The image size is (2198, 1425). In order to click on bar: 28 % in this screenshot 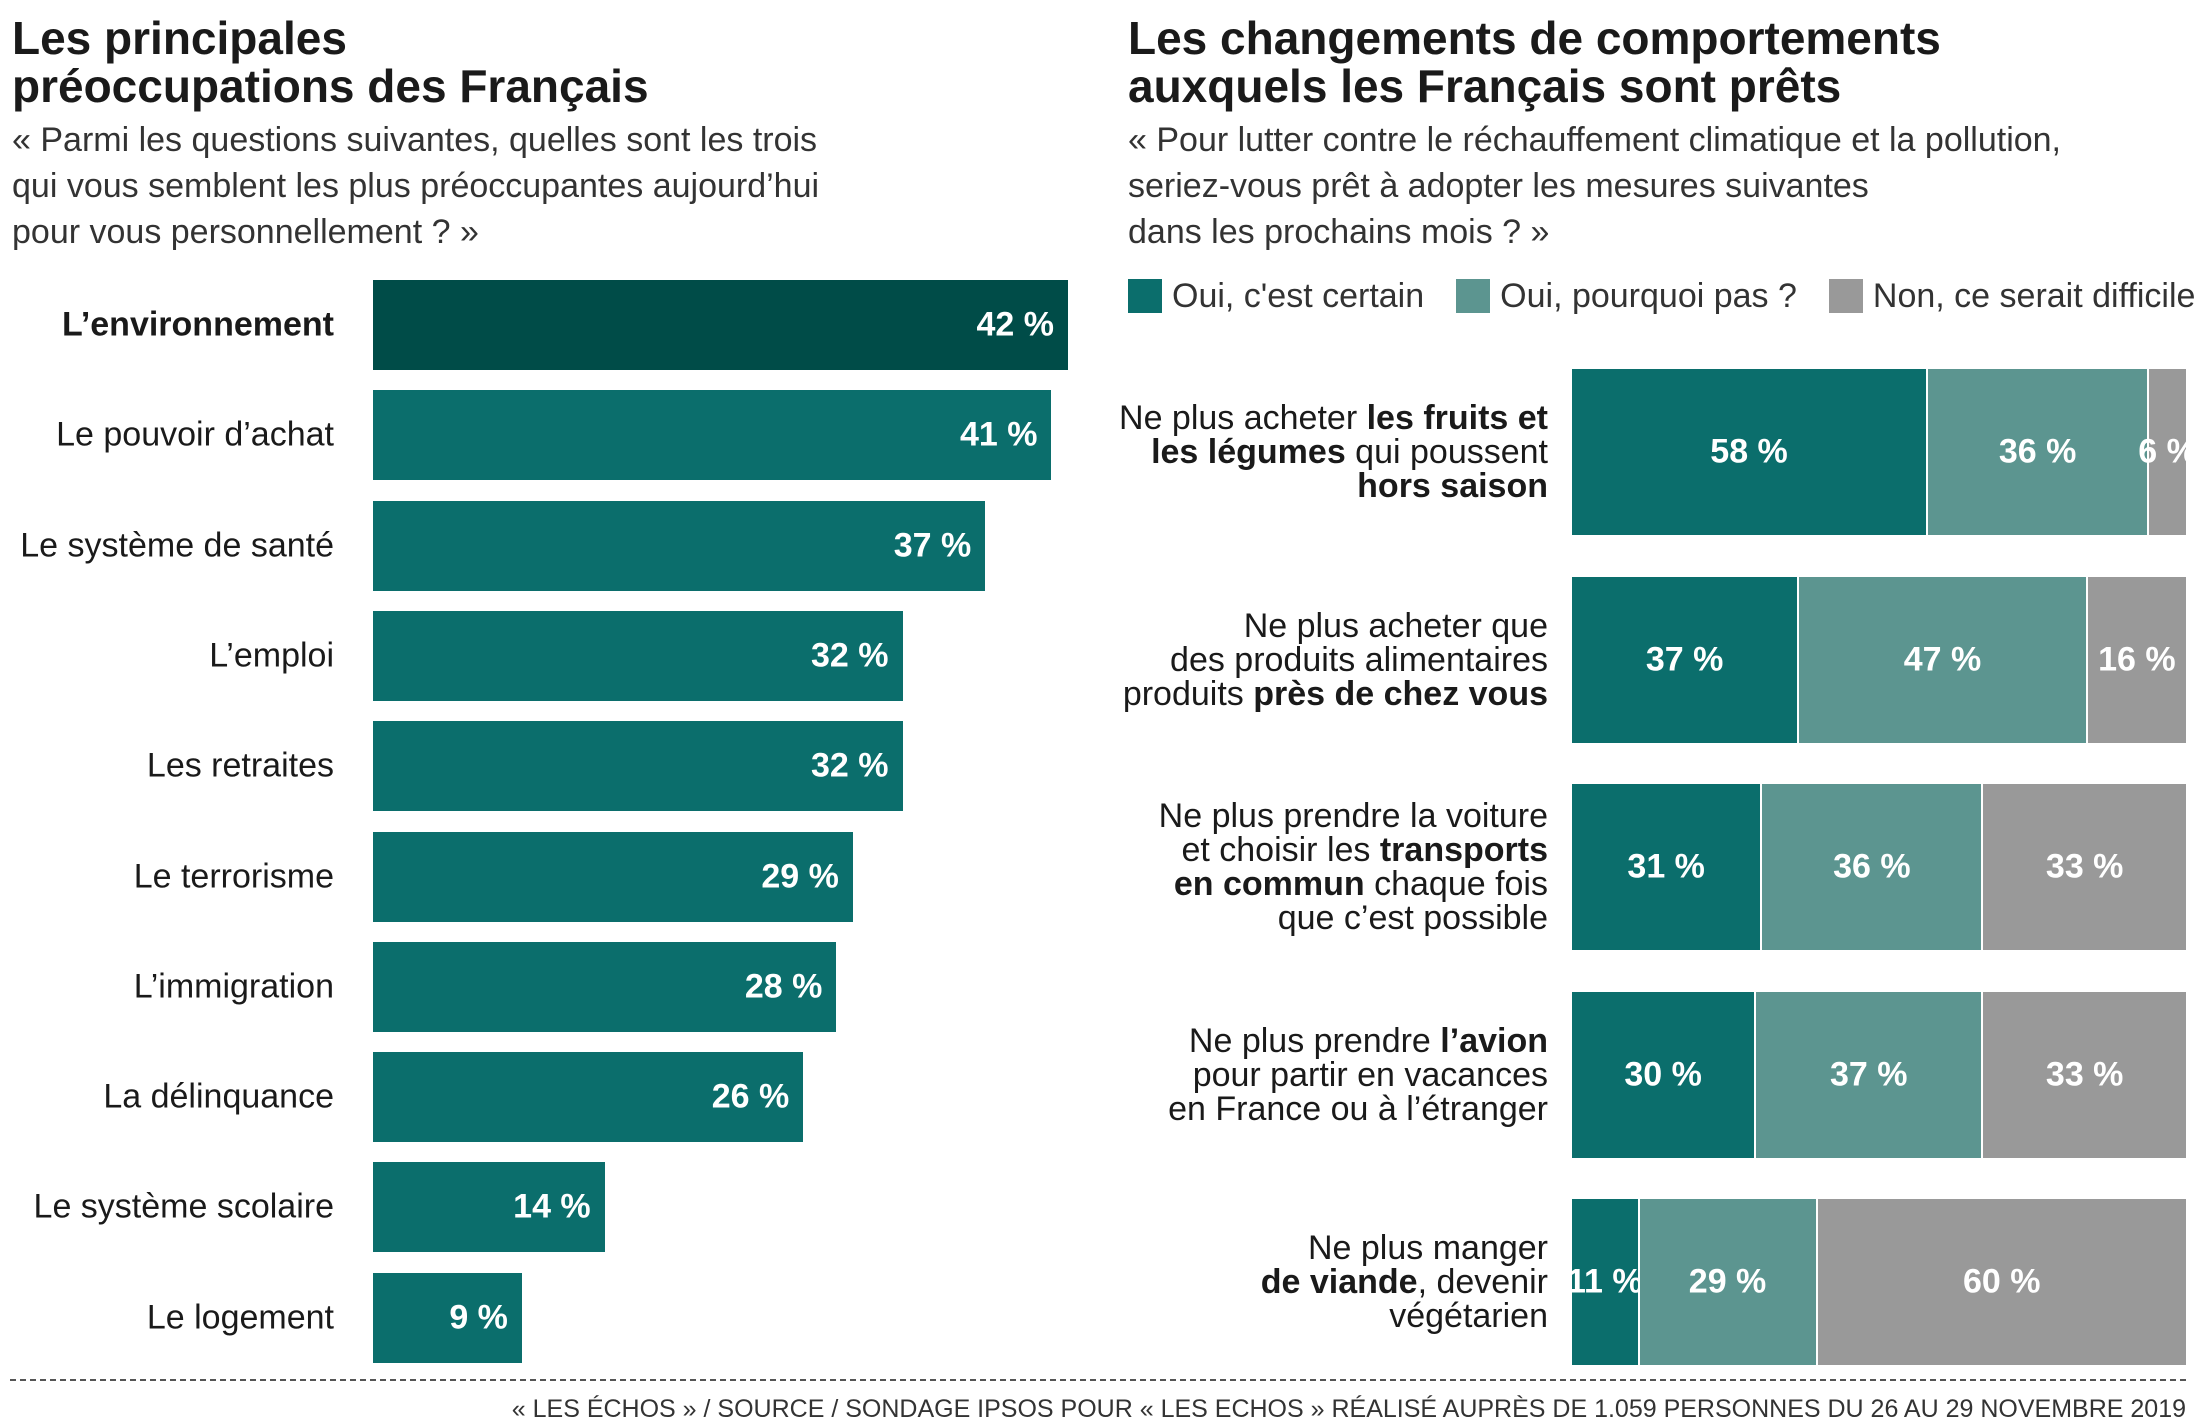, I will do `click(605, 986)`.